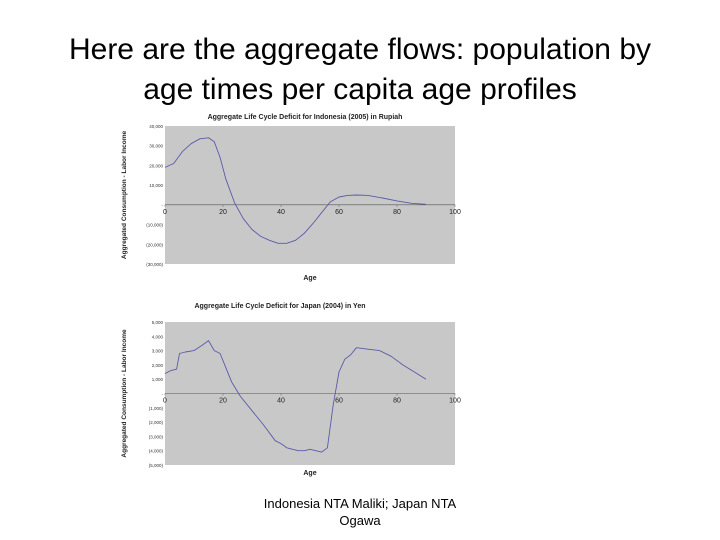  Describe the element at coordinates (156, 146) in the screenshot. I see `y-tick-label: 30,000` at that location.